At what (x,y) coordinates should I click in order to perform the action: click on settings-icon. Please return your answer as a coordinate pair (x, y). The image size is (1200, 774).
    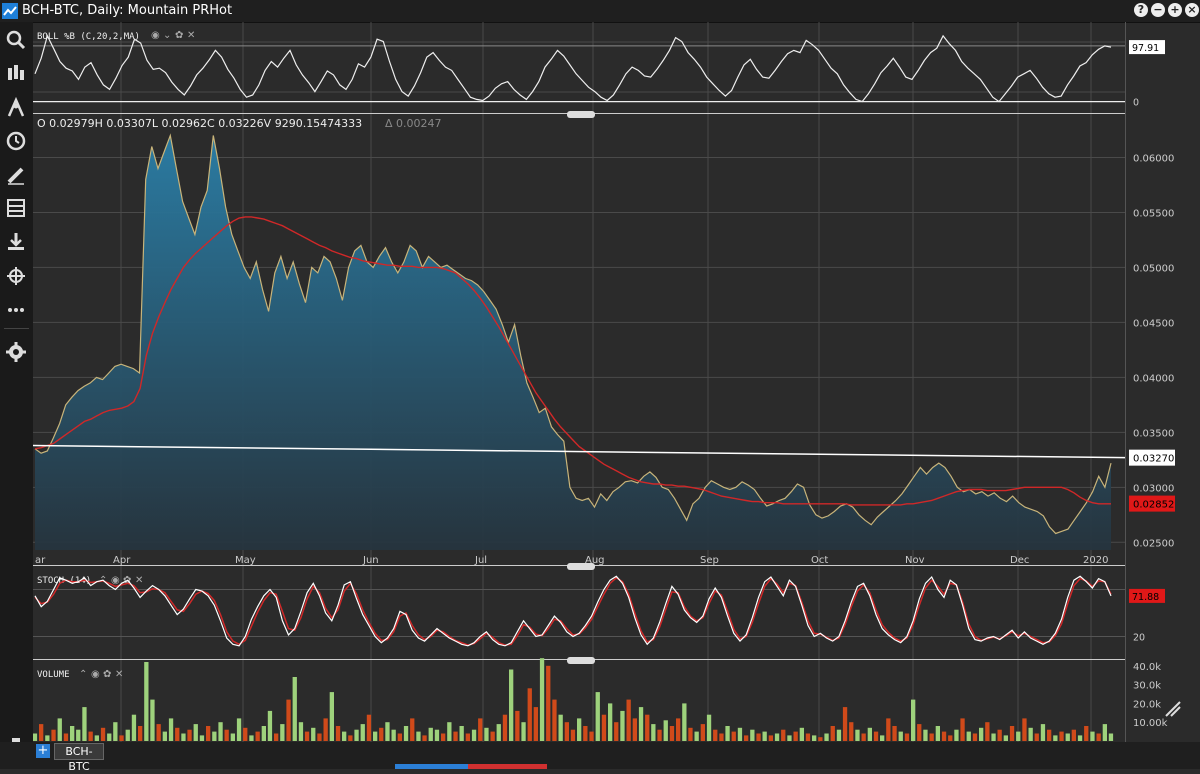
    Looking at the image, I should click on (16, 352).